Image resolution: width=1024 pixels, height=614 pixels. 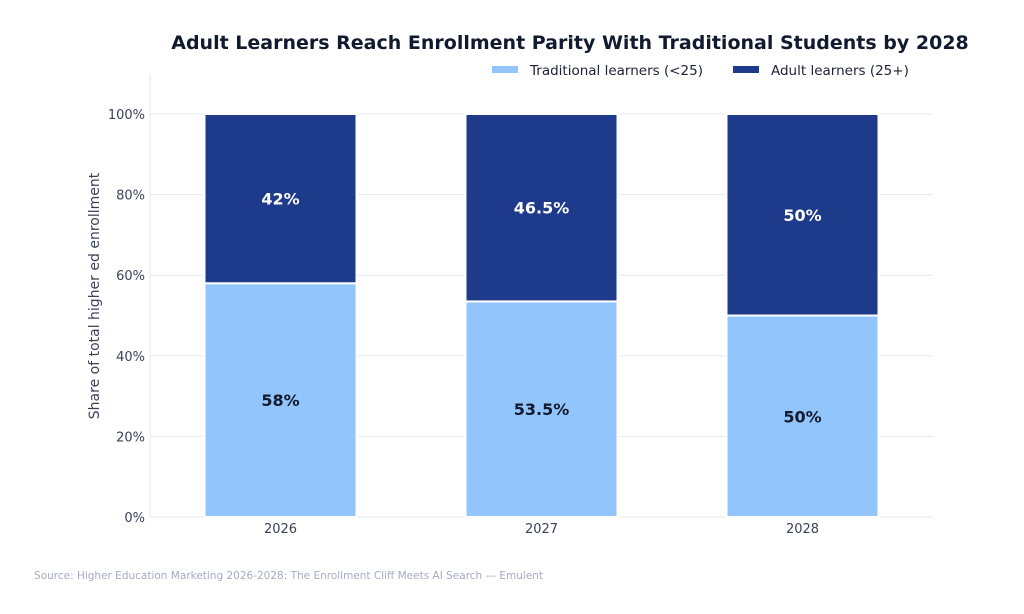 I want to click on x-tick-label: 2028, so click(x=802, y=529).